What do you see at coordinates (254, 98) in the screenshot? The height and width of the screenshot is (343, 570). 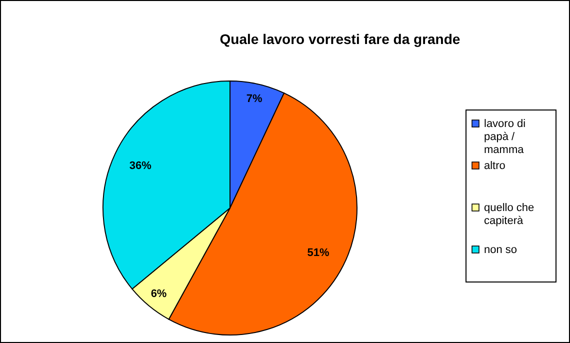 I see `data-label: 7%` at bounding box center [254, 98].